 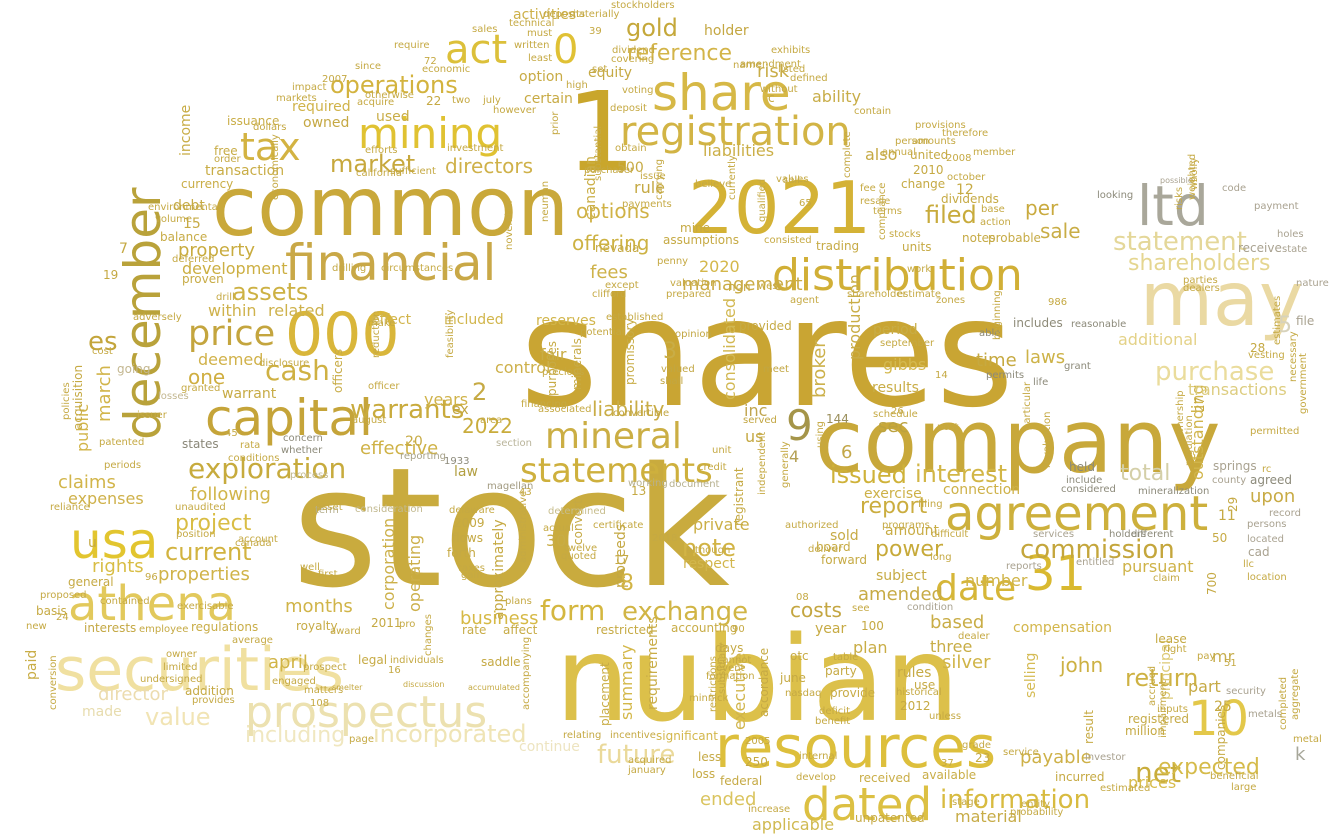 What do you see at coordinates (708, 550) in the screenshot?
I see `cloud-word: although` at bounding box center [708, 550].